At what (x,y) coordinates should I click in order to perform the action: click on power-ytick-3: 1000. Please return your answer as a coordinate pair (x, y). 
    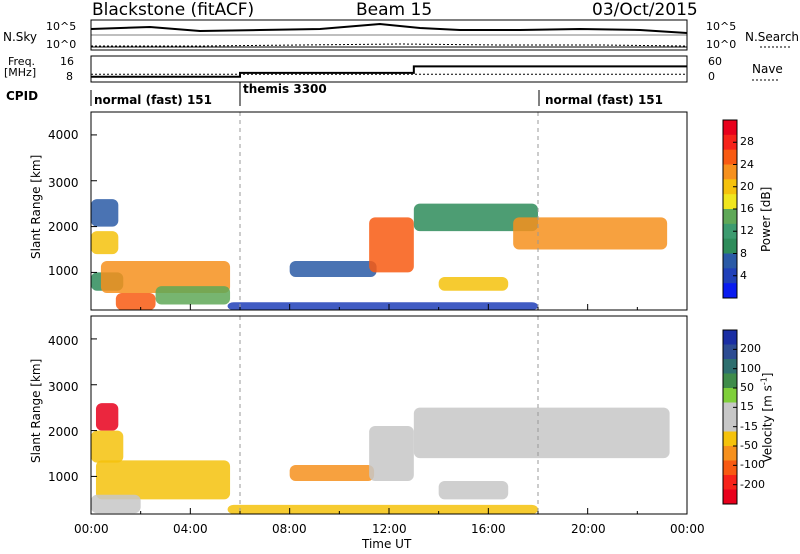
    Looking at the image, I should click on (63, 271).